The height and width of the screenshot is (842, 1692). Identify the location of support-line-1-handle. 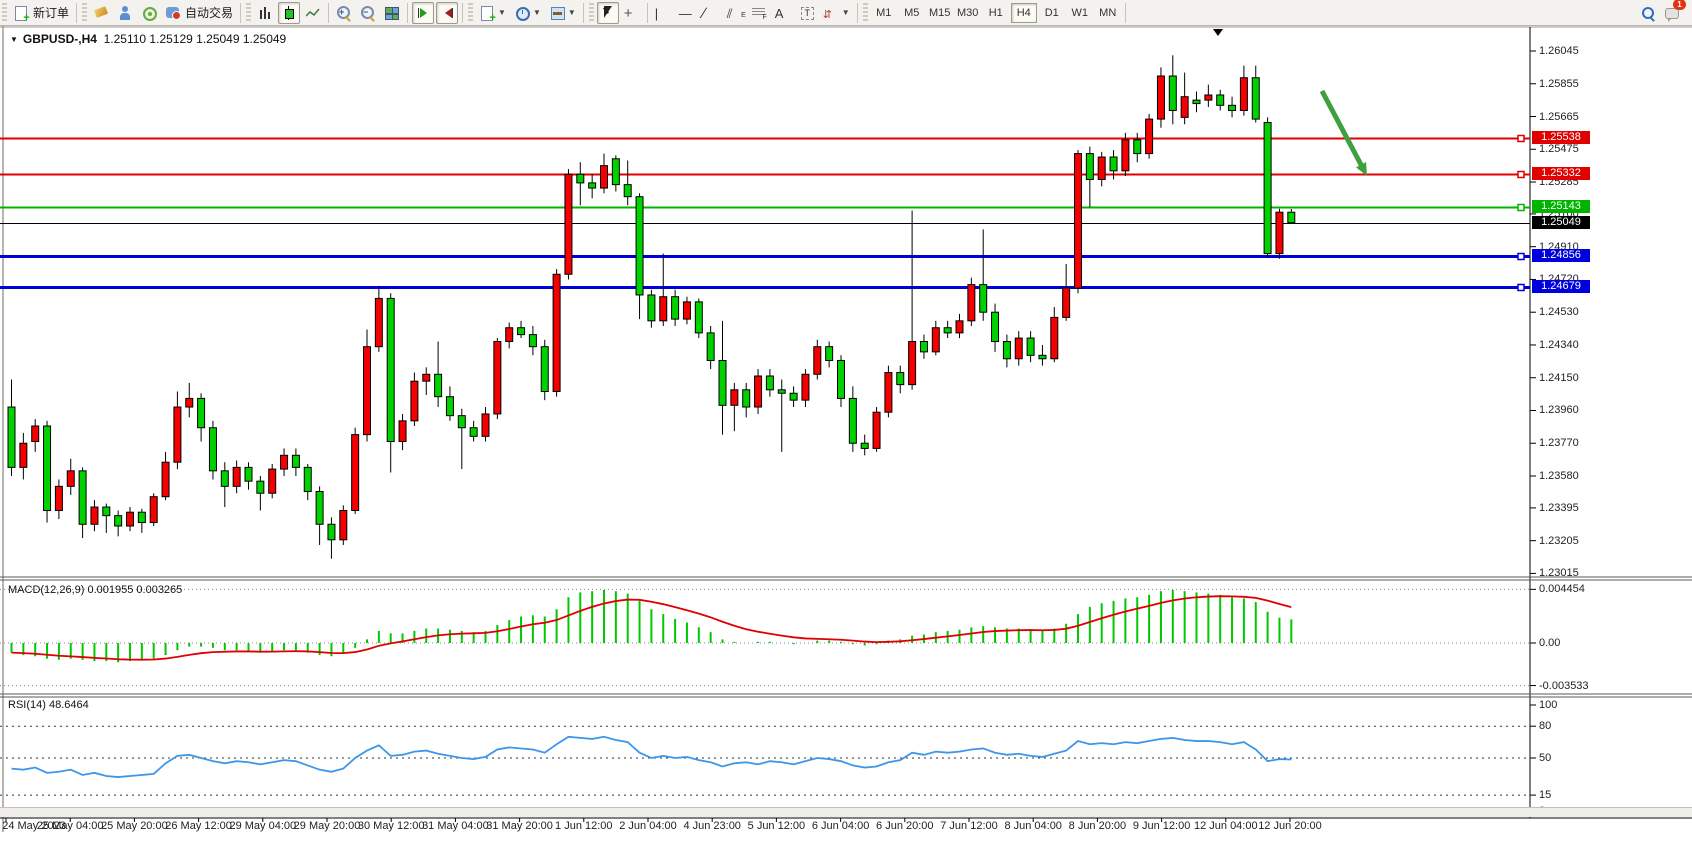
(1521, 256).